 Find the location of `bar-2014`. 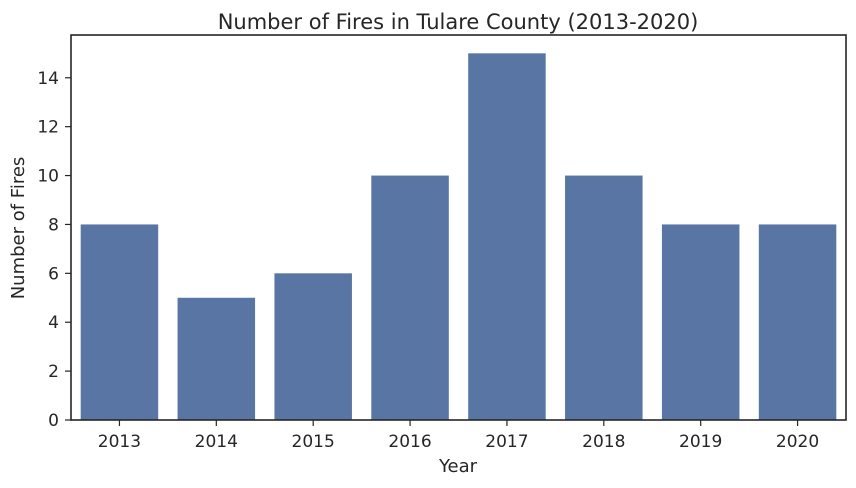

bar-2014 is located at coordinates (216, 358).